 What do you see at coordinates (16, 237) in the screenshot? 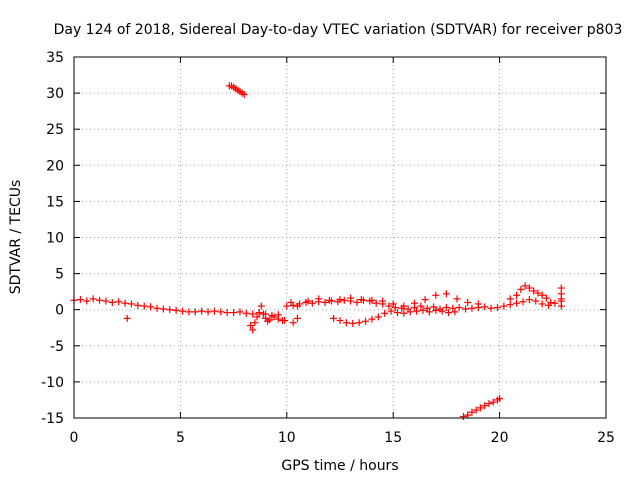
I see `y-axis-label: SDTVAR / TECUs` at bounding box center [16, 237].